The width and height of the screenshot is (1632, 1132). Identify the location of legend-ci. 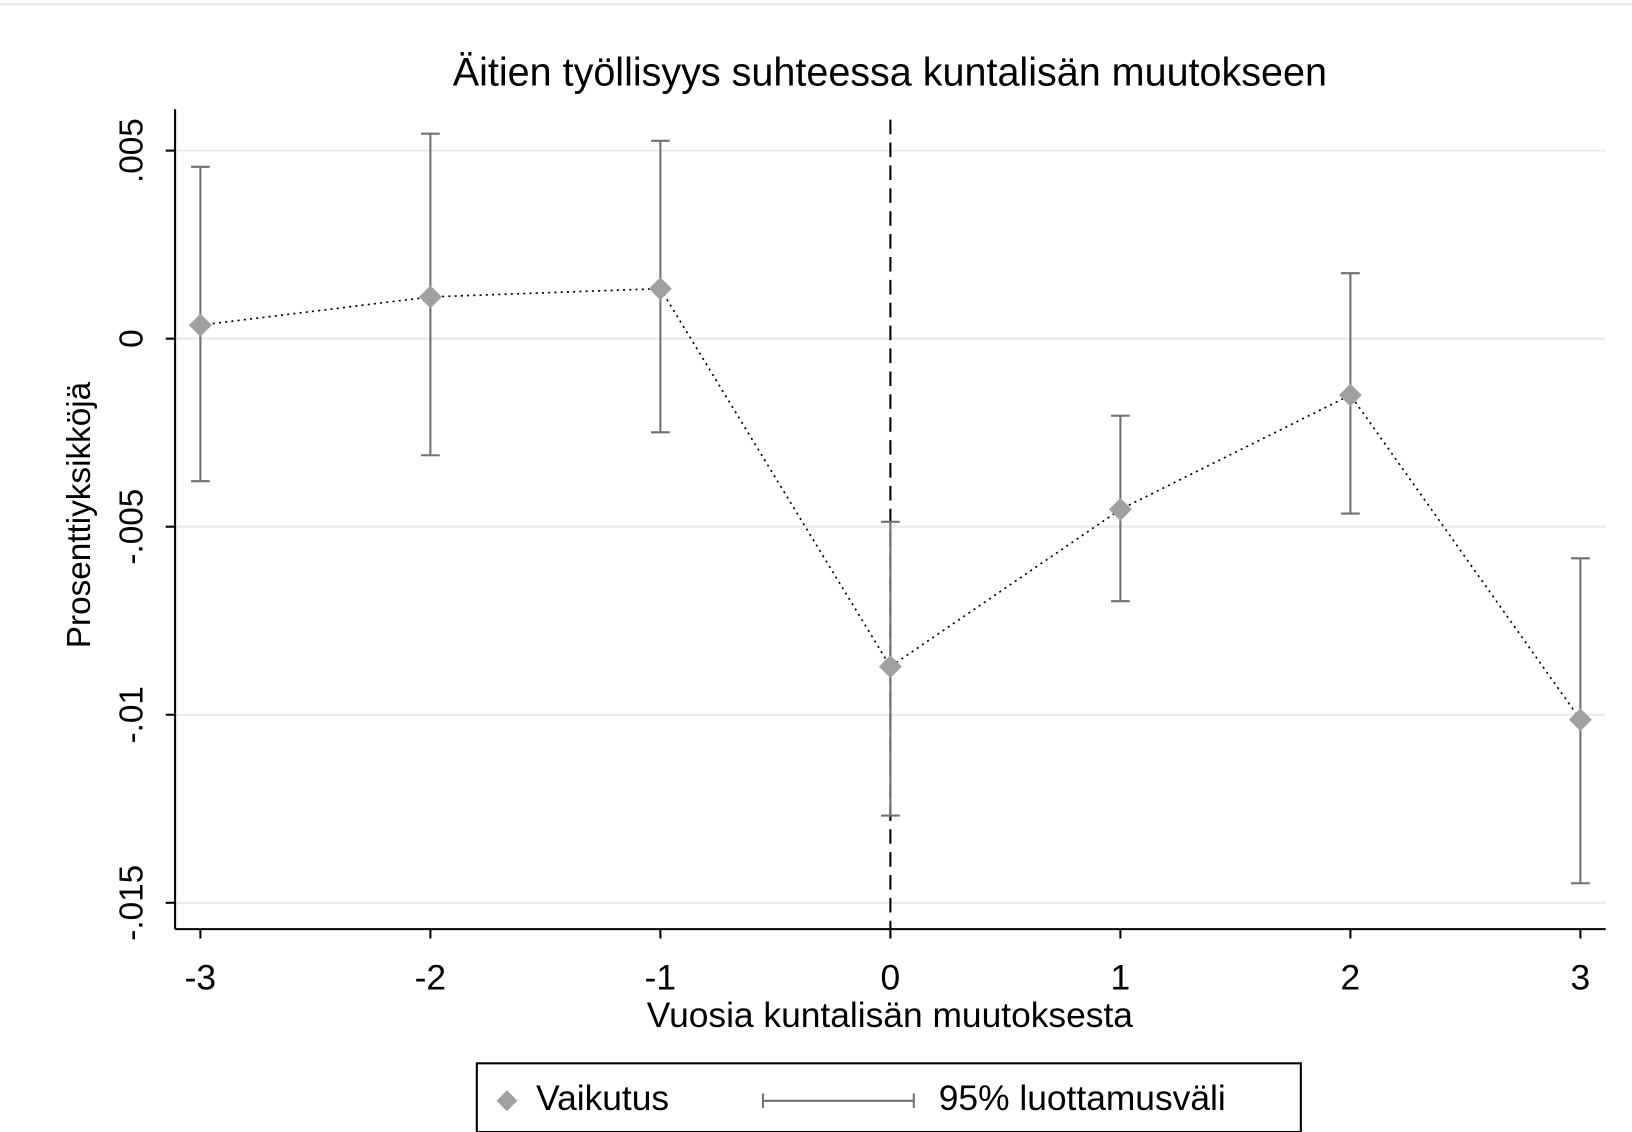
(838, 1101).